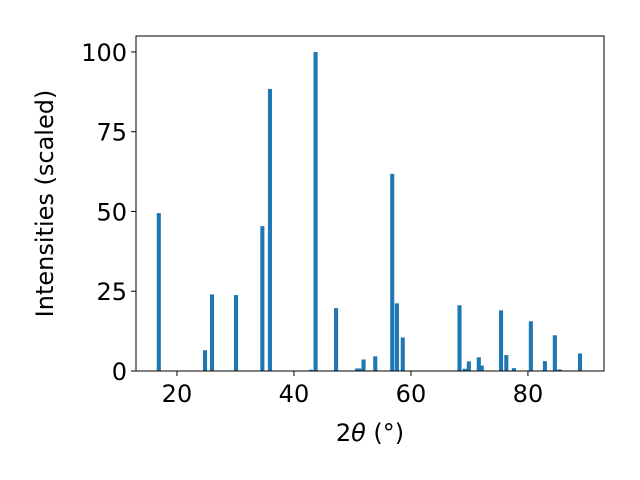  What do you see at coordinates (343, 433) in the screenshot?
I see `x-axis-title-prefix: 2` at bounding box center [343, 433].